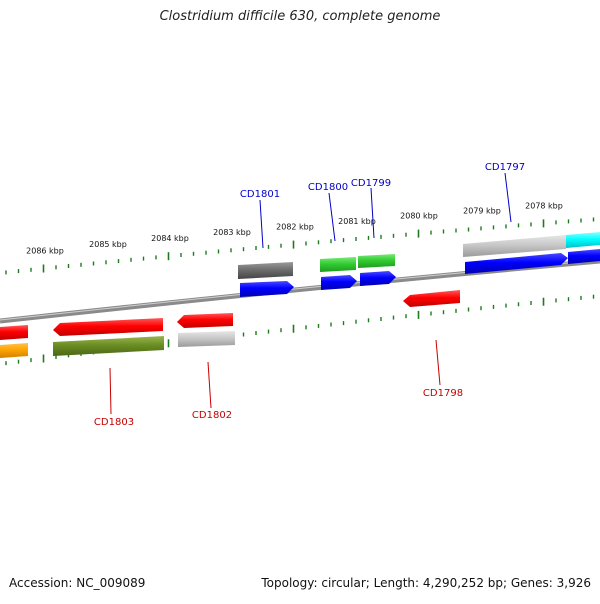 The height and width of the screenshot is (604, 600). Describe the element at coordinates (205, 320) in the screenshot. I see `feature-cd1802` at that location.